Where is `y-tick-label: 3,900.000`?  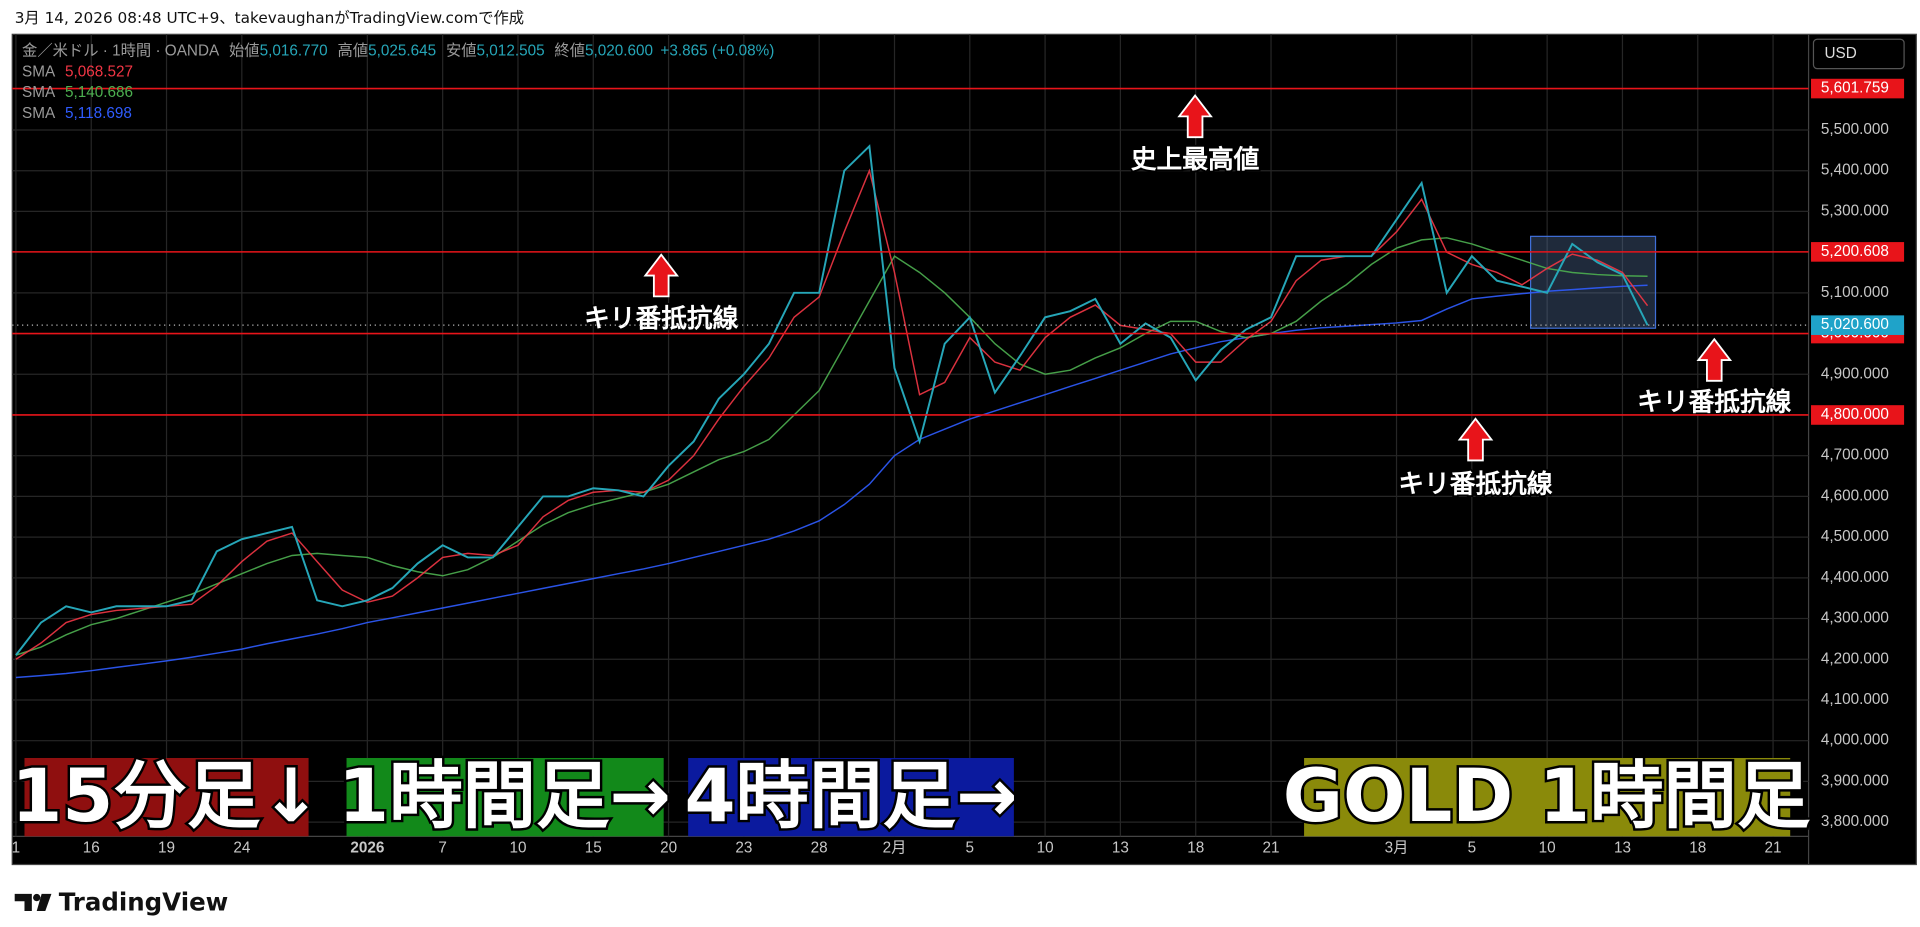 y-tick-label: 3,900.000 is located at coordinates (1855, 780).